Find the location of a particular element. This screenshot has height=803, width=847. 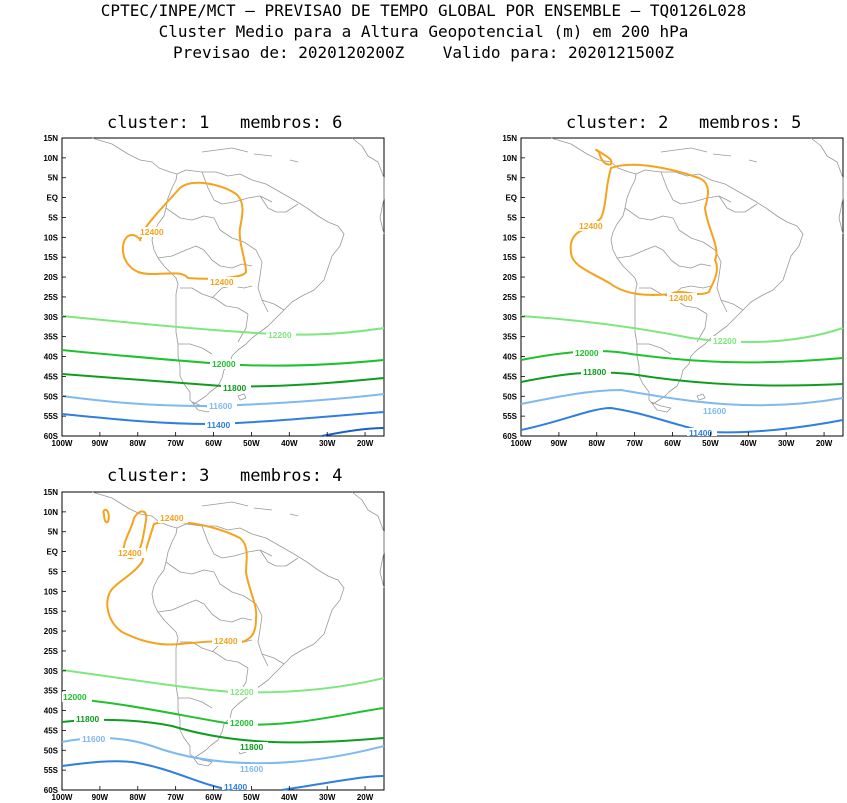

panel-1-title: cluster: 1 membros: 6 is located at coordinates (225, 123).